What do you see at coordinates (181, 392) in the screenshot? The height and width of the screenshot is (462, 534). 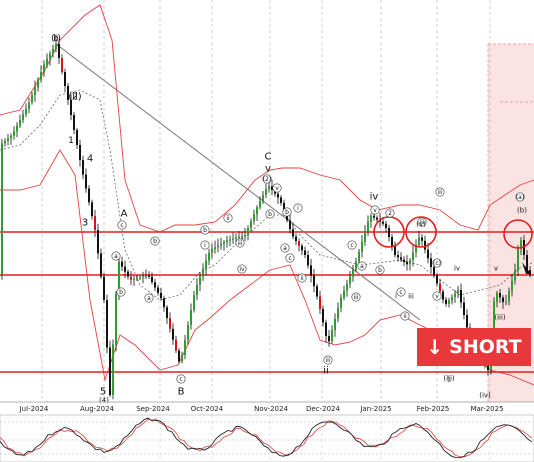 I see `wave-label: B` at bounding box center [181, 392].